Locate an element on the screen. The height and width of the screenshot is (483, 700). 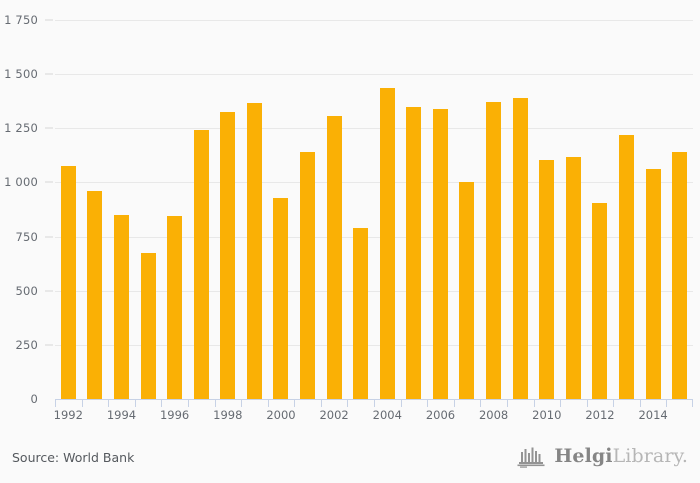
logo-wordmark: HelgiLibrary. is located at coordinates (621, 456).